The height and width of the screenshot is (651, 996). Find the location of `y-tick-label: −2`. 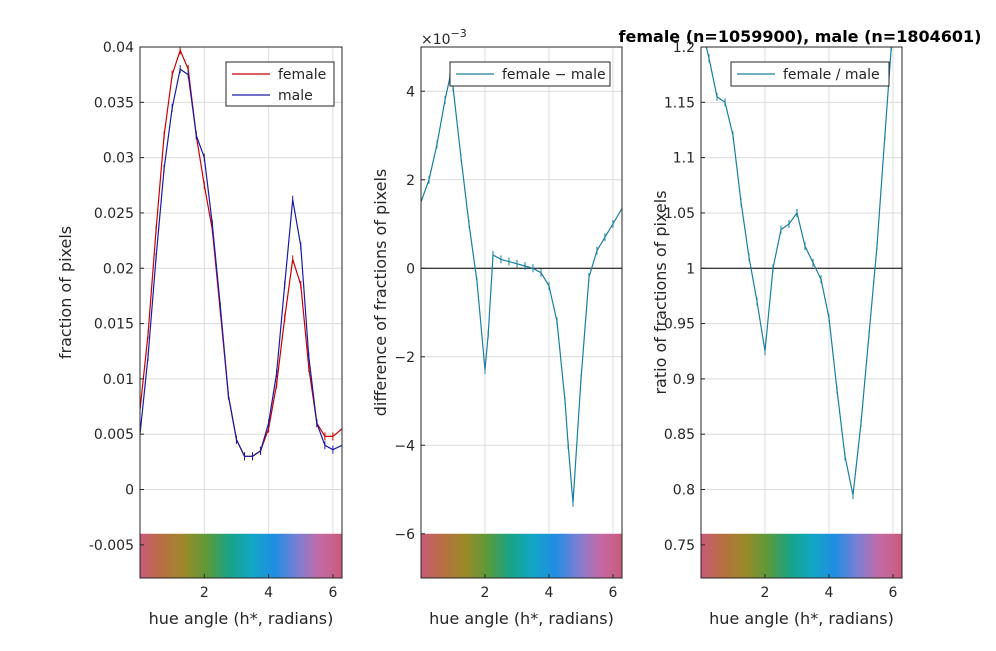

y-tick-label: −2 is located at coordinates (404, 358).